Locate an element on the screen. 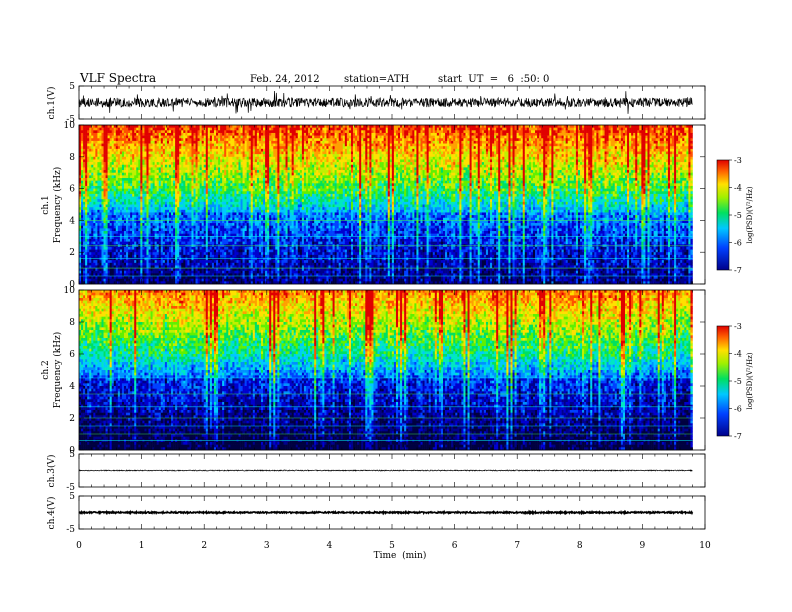 The width and height of the screenshot is (792, 612). x-tick-label: 2 is located at coordinates (204, 546).